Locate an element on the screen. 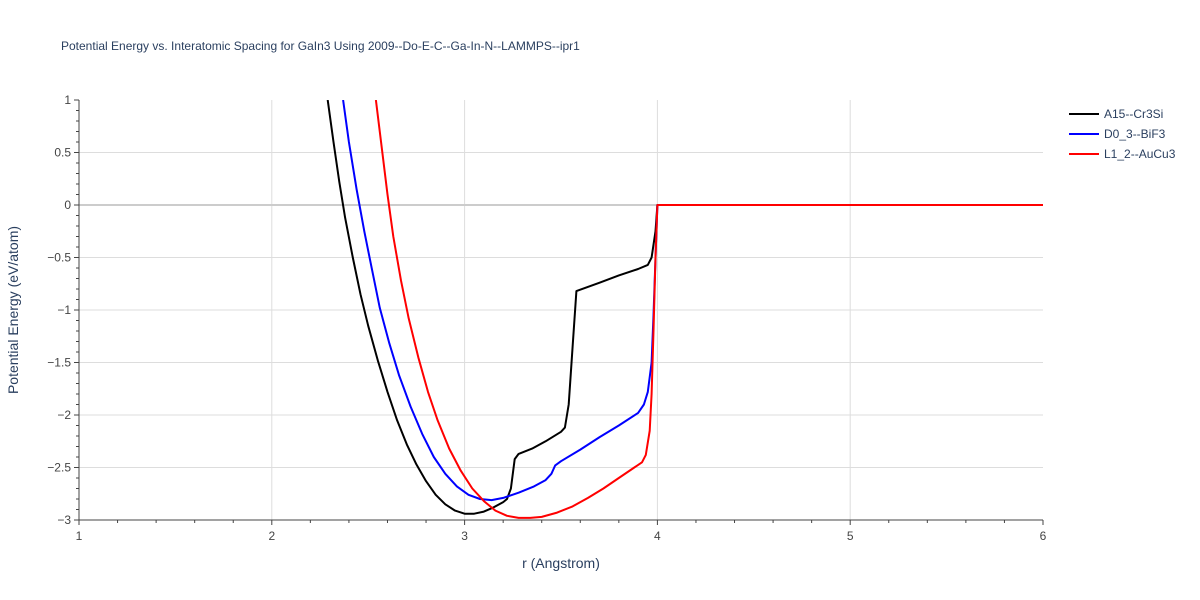  y-tick-label: 0.5 is located at coordinates (62, 153).